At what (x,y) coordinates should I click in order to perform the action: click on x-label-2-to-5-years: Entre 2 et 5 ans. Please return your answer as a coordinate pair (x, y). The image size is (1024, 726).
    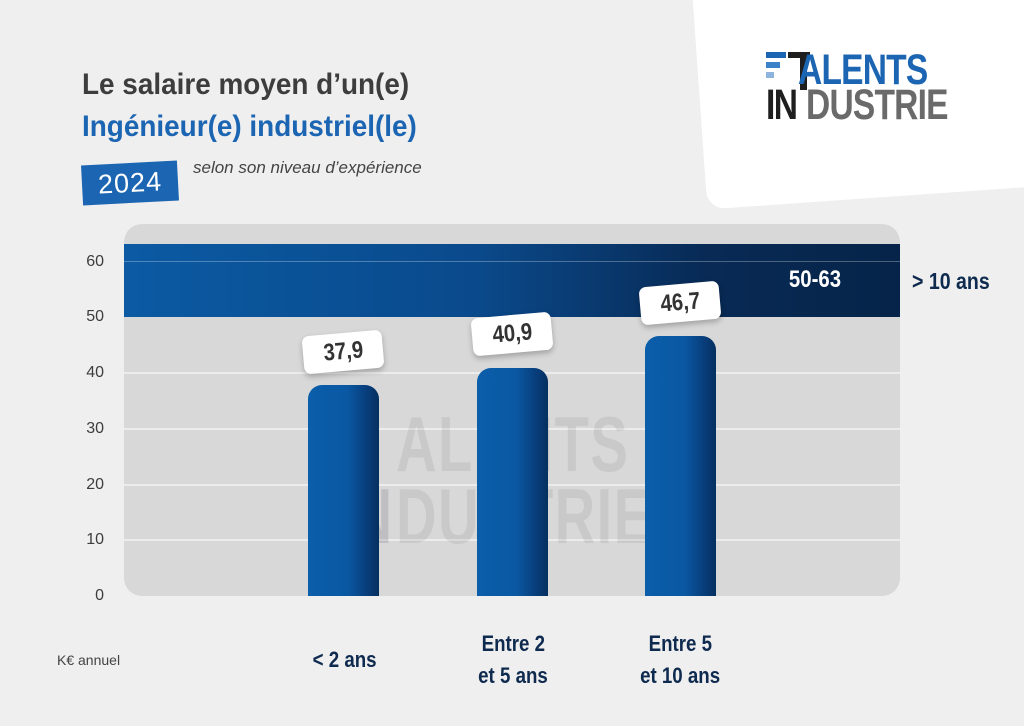
    Looking at the image, I should click on (513, 659).